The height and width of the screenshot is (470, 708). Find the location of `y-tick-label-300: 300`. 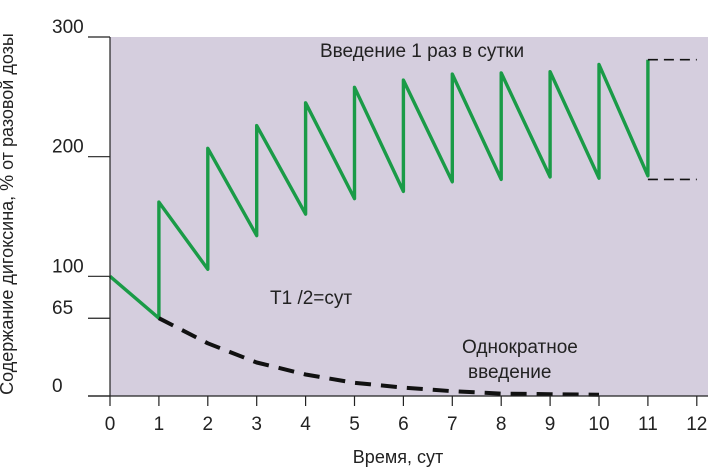

y-tick-label-300: 300 is located at coordinates (68, 27).